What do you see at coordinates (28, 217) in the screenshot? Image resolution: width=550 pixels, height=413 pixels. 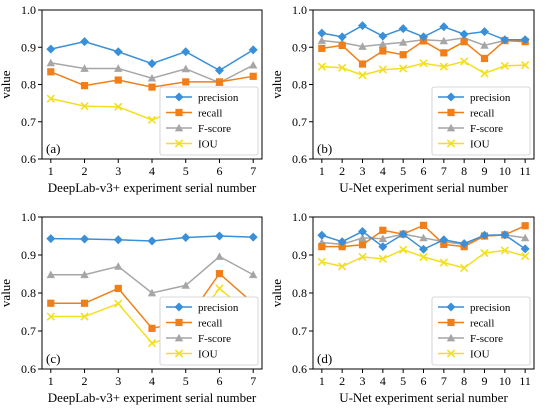 I see `y-tick-label: 1.0` at bounding box center [28, 217].